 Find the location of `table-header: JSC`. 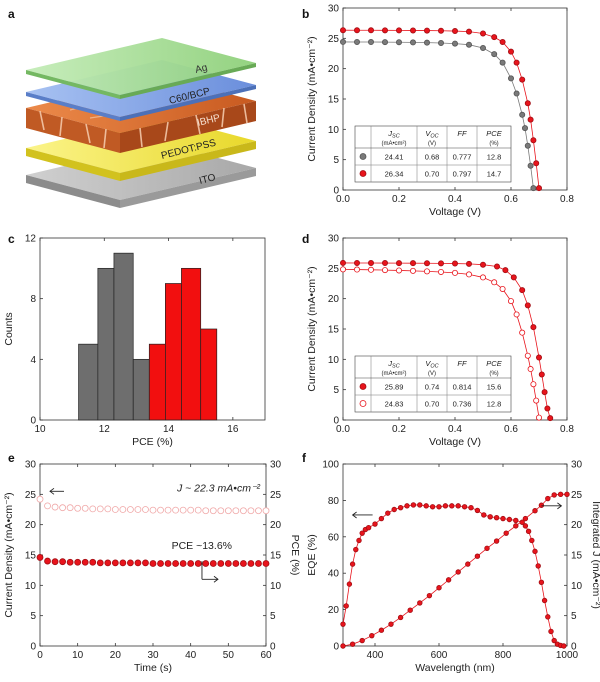

table-header: JSC is located at coordinates (393, 364).